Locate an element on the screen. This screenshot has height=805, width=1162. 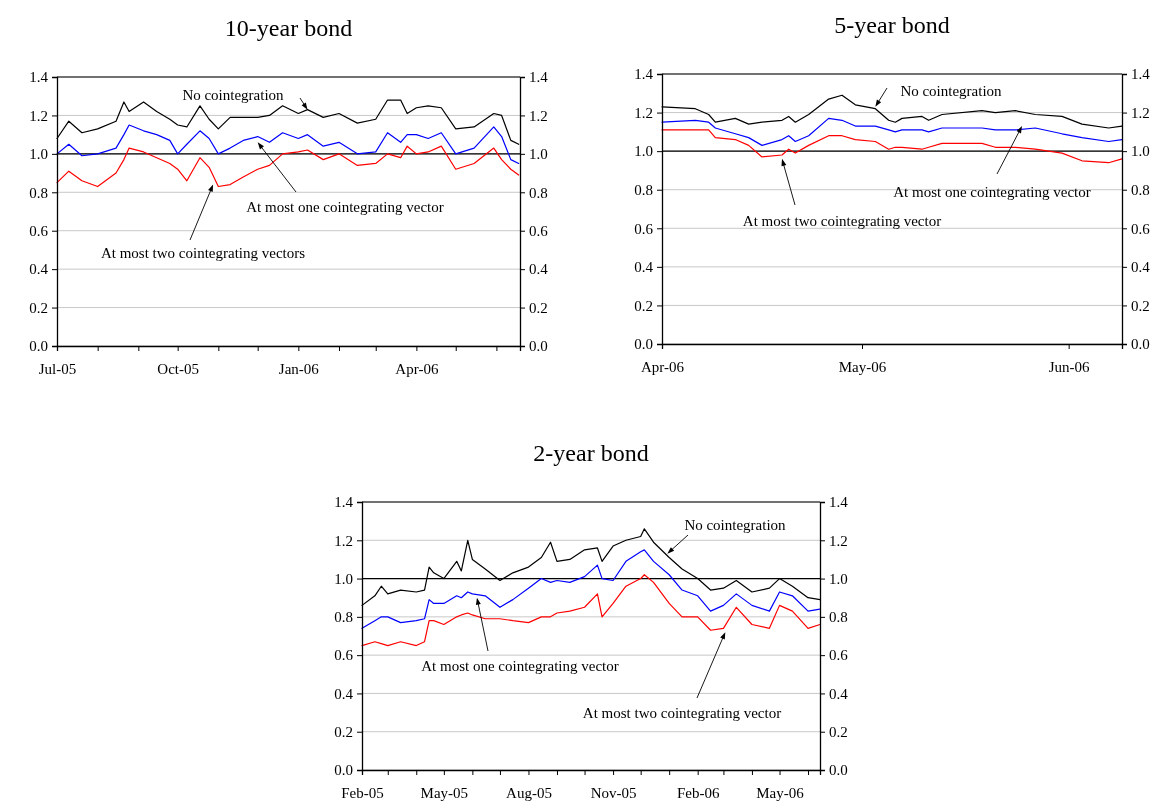
chart-title: 10-year bond is located at coordinates (288, 28).